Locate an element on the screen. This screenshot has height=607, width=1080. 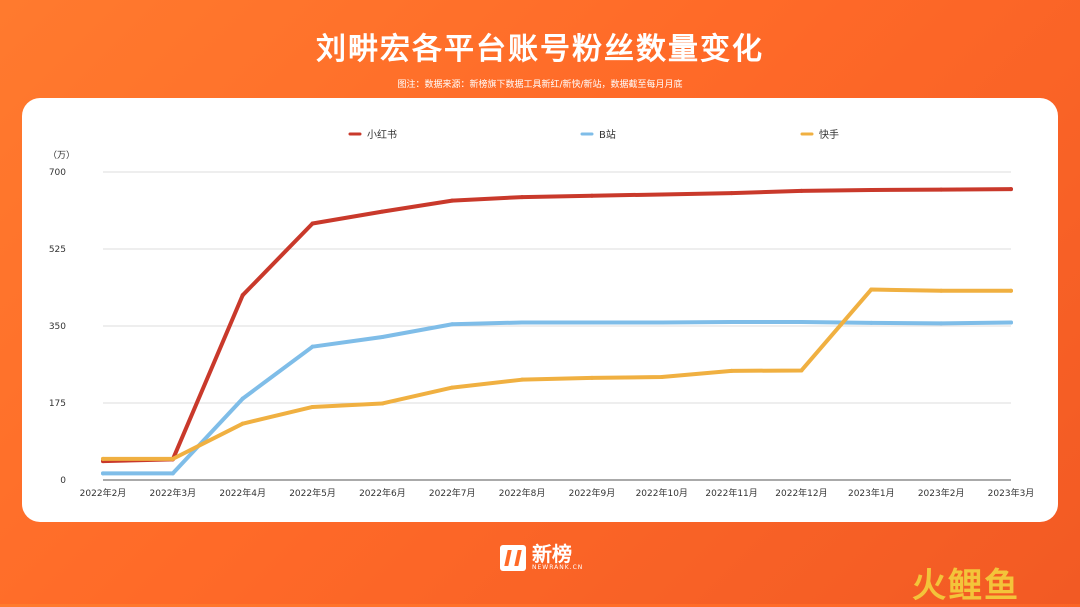
x-tick-label: 2022年5月 is located at coordinates (312, 493).